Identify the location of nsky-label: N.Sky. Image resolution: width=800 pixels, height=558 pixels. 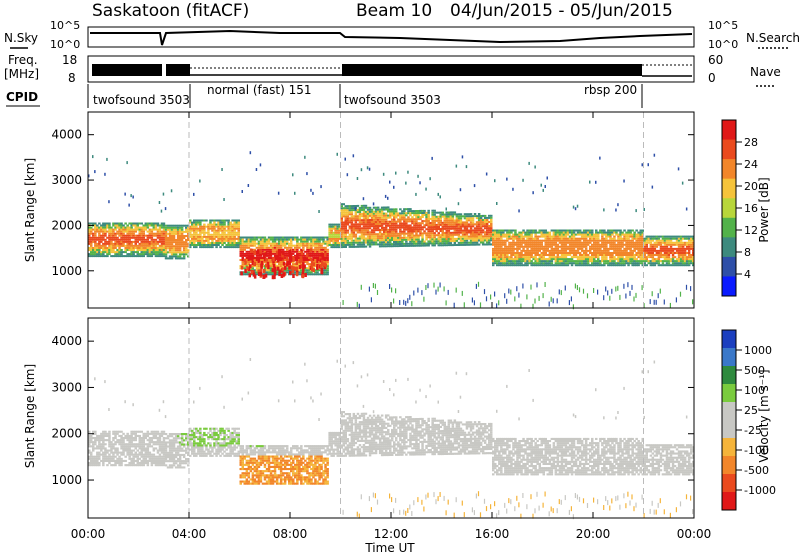
(21, 38).